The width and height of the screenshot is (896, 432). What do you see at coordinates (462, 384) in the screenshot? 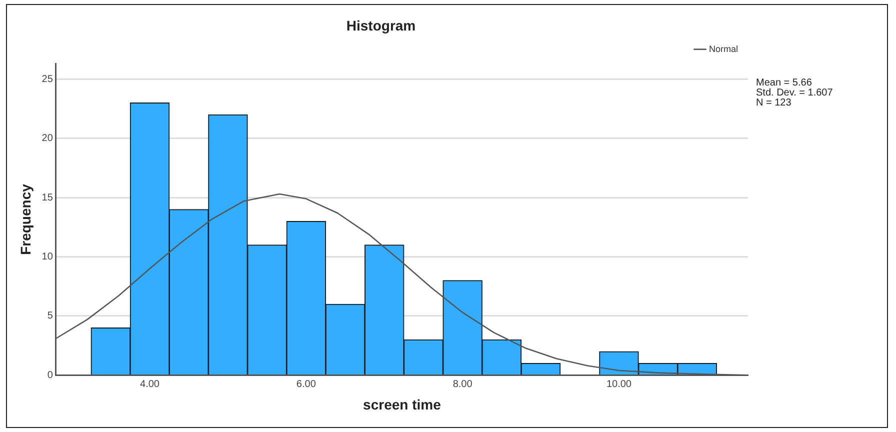
I see `x-tick-label: 8.00` at bounding box center [462, 384].